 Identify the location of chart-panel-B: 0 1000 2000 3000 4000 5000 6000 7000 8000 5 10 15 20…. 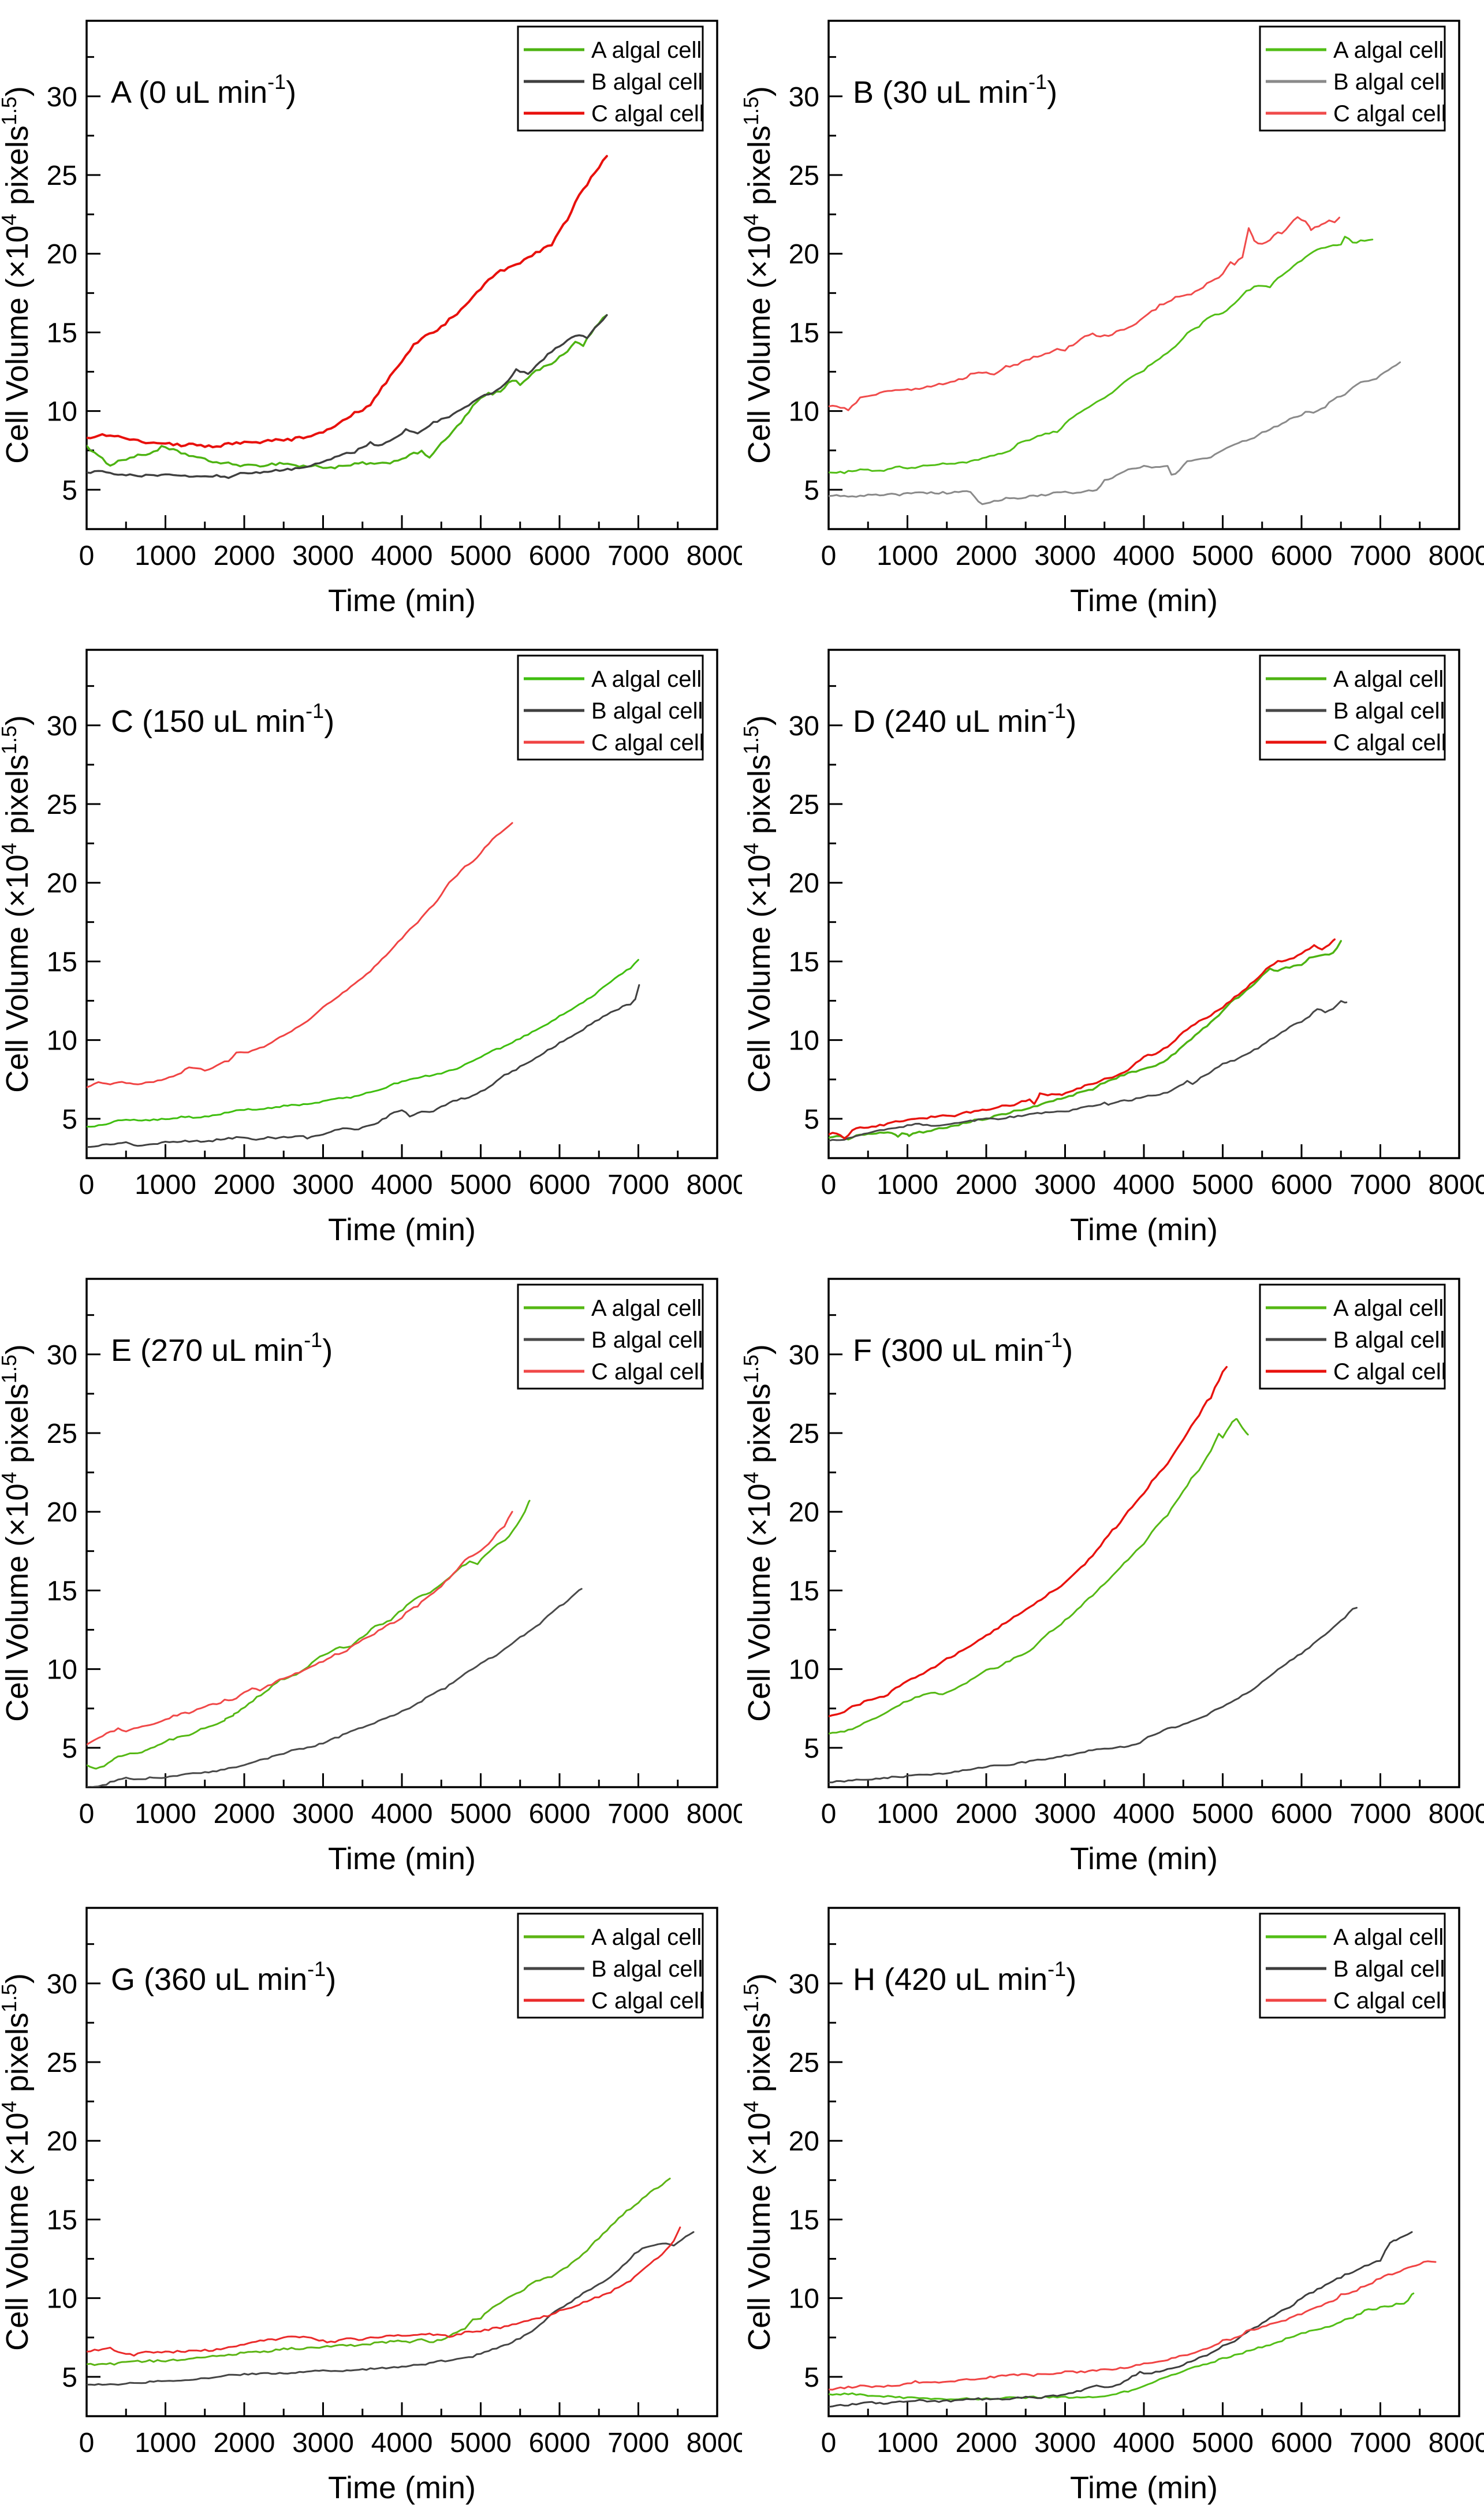
(1111, 319).